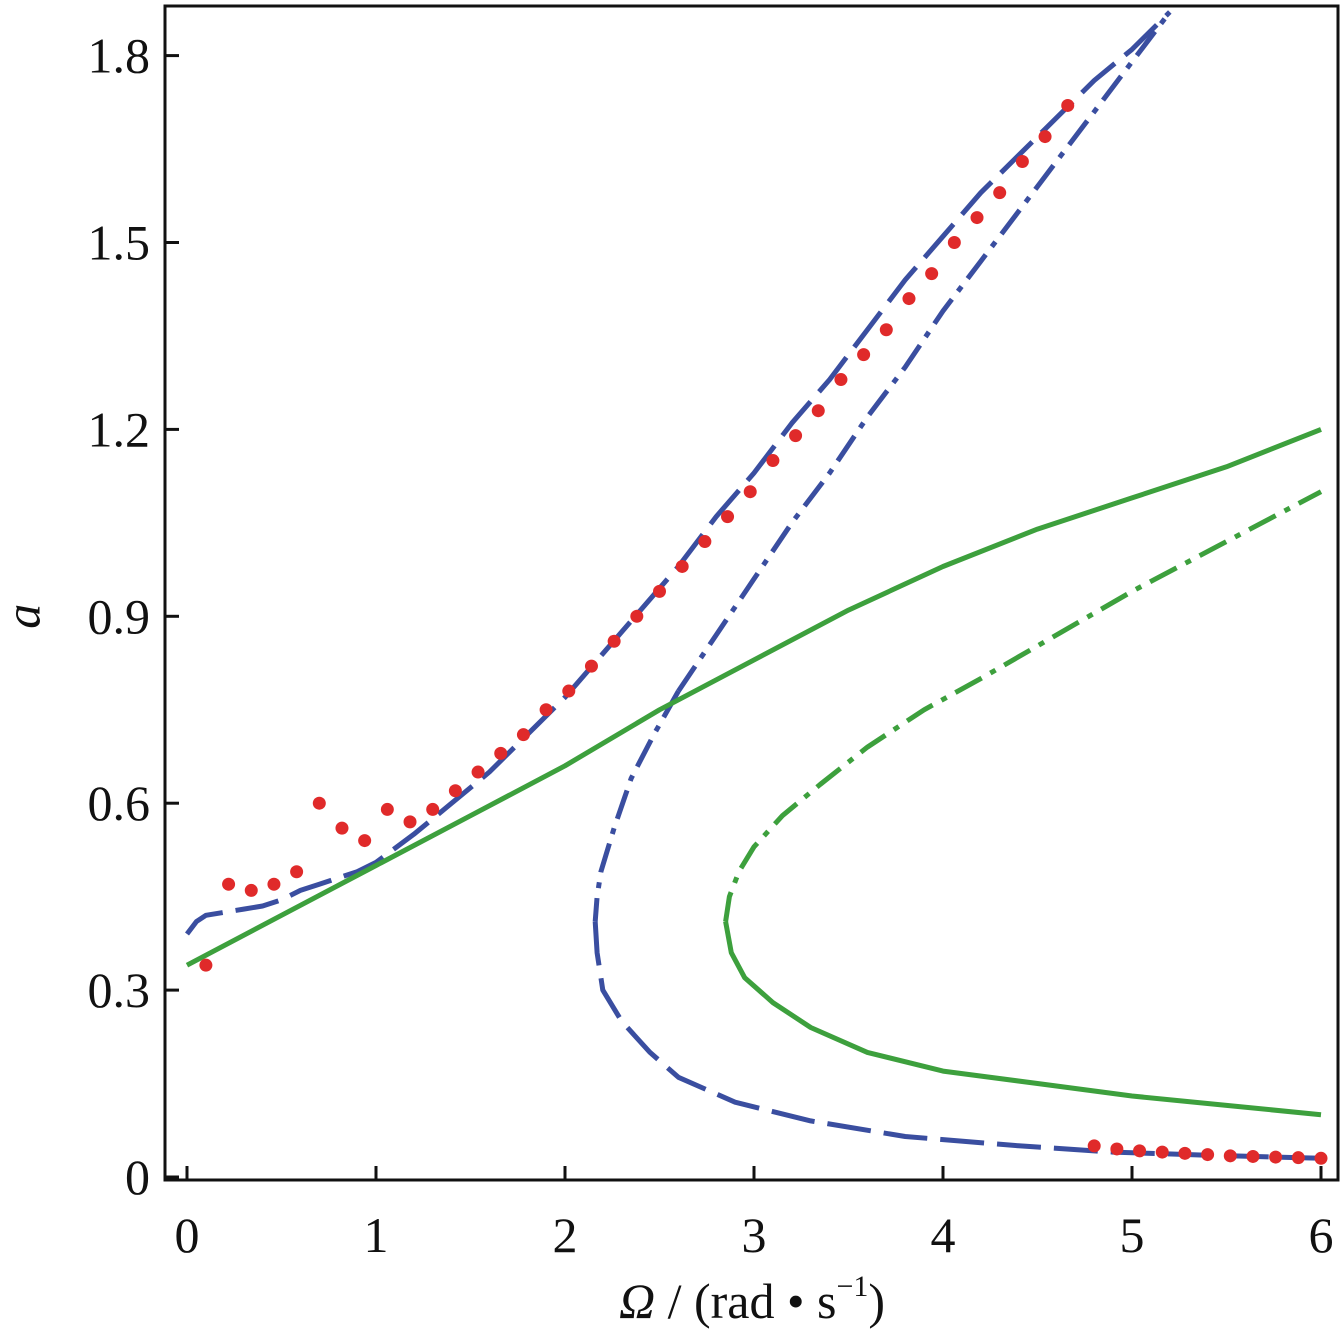  Describe the element at coordinates (187, 1235) in the screenshot. I see `x-tick-label: 0` at that location.